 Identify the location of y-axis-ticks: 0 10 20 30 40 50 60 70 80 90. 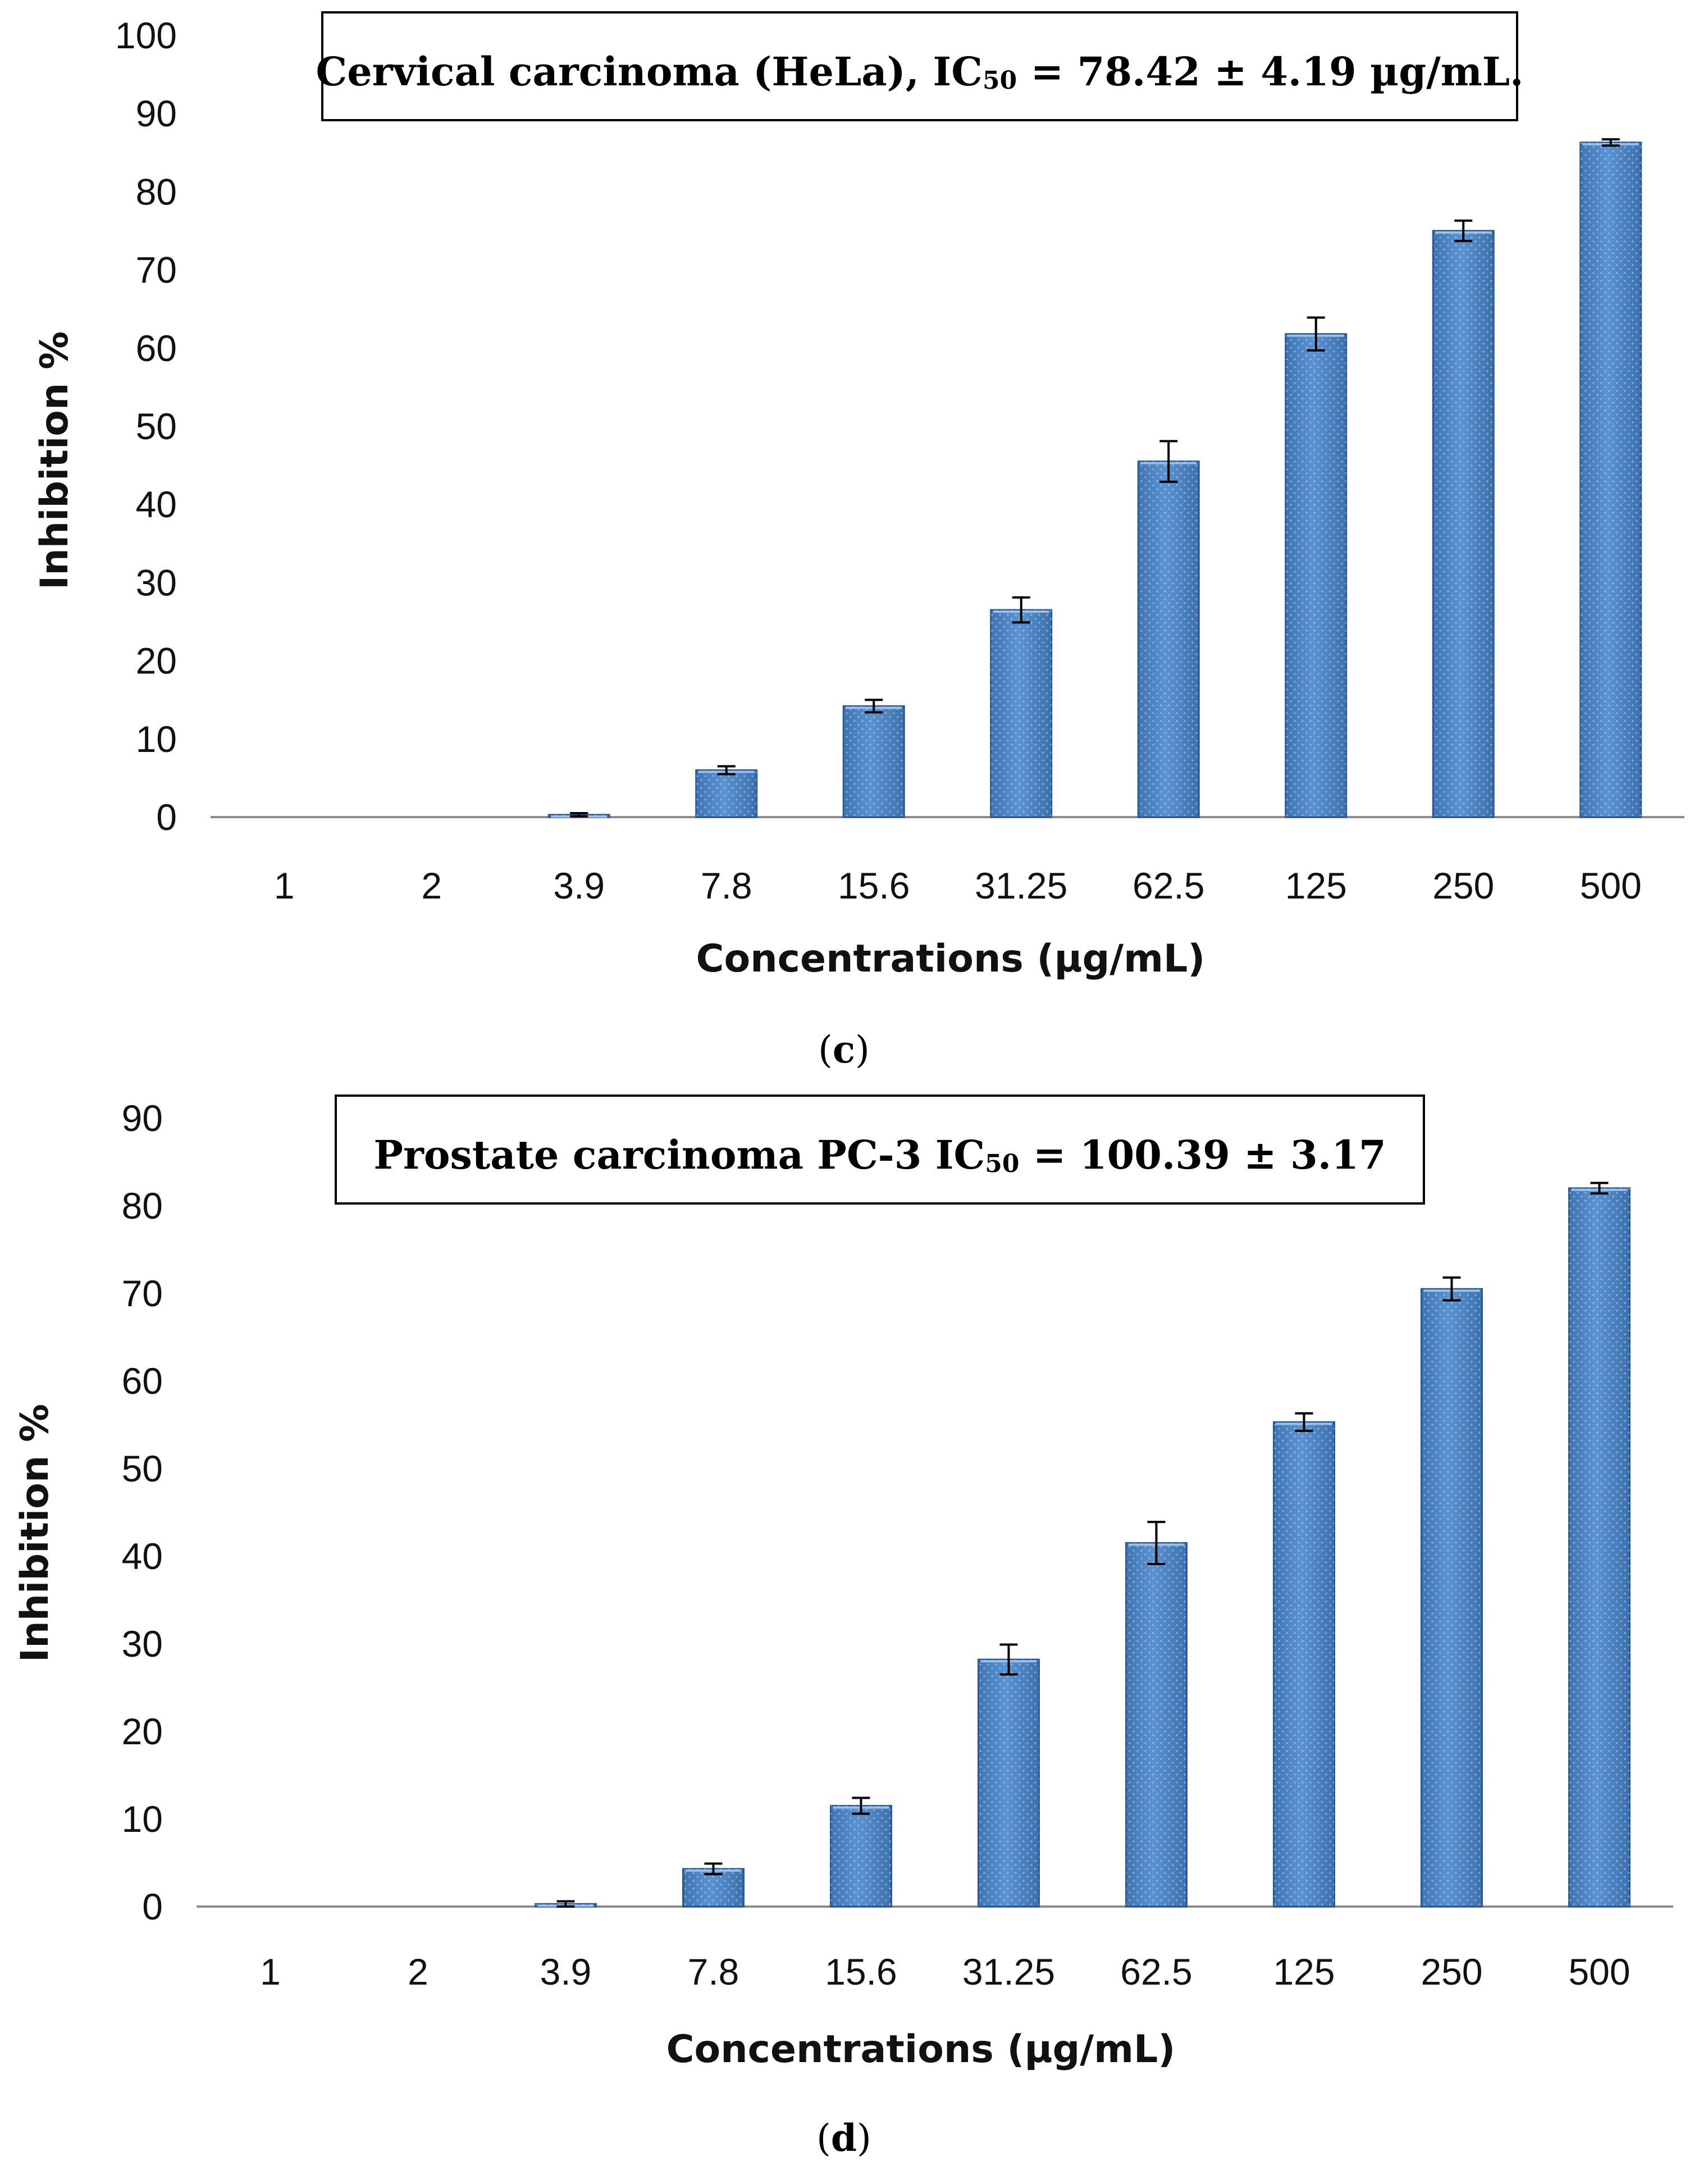
(143, 1512).